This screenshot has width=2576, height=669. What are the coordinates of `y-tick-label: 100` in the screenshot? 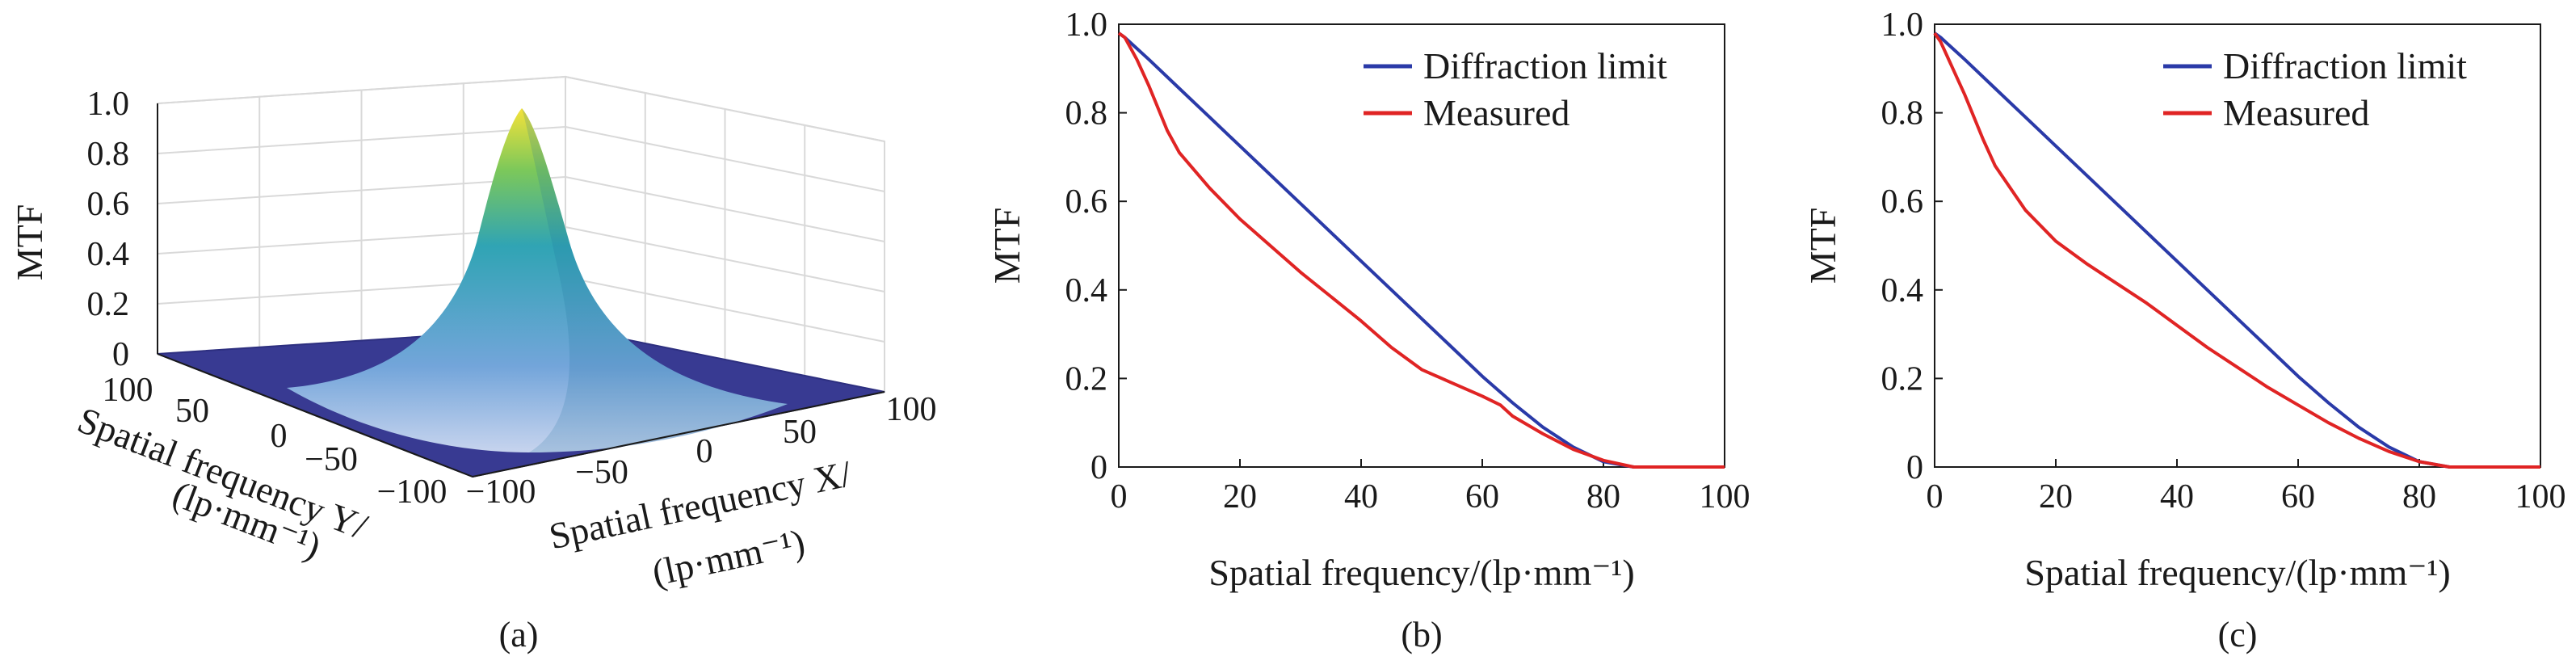 It's located at (128, 391).